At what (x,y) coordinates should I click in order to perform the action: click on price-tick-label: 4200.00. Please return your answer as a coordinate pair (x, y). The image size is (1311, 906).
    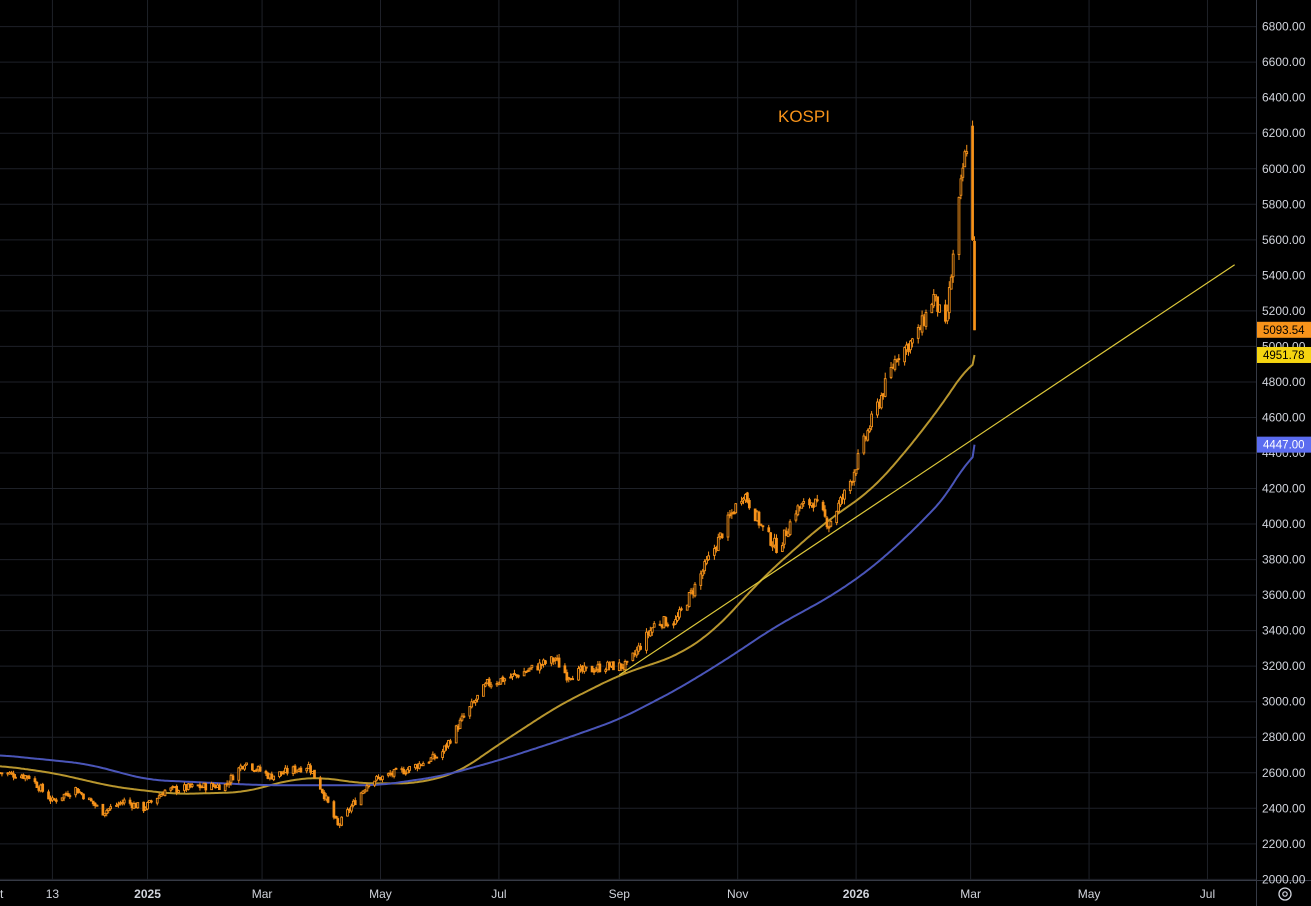
    Looking at the image, I should click on (1284, 489).